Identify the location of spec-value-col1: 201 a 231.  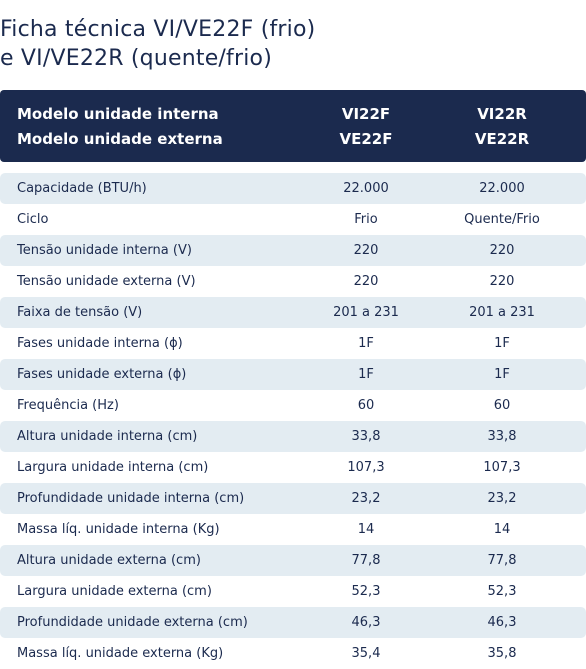
(366, 312).